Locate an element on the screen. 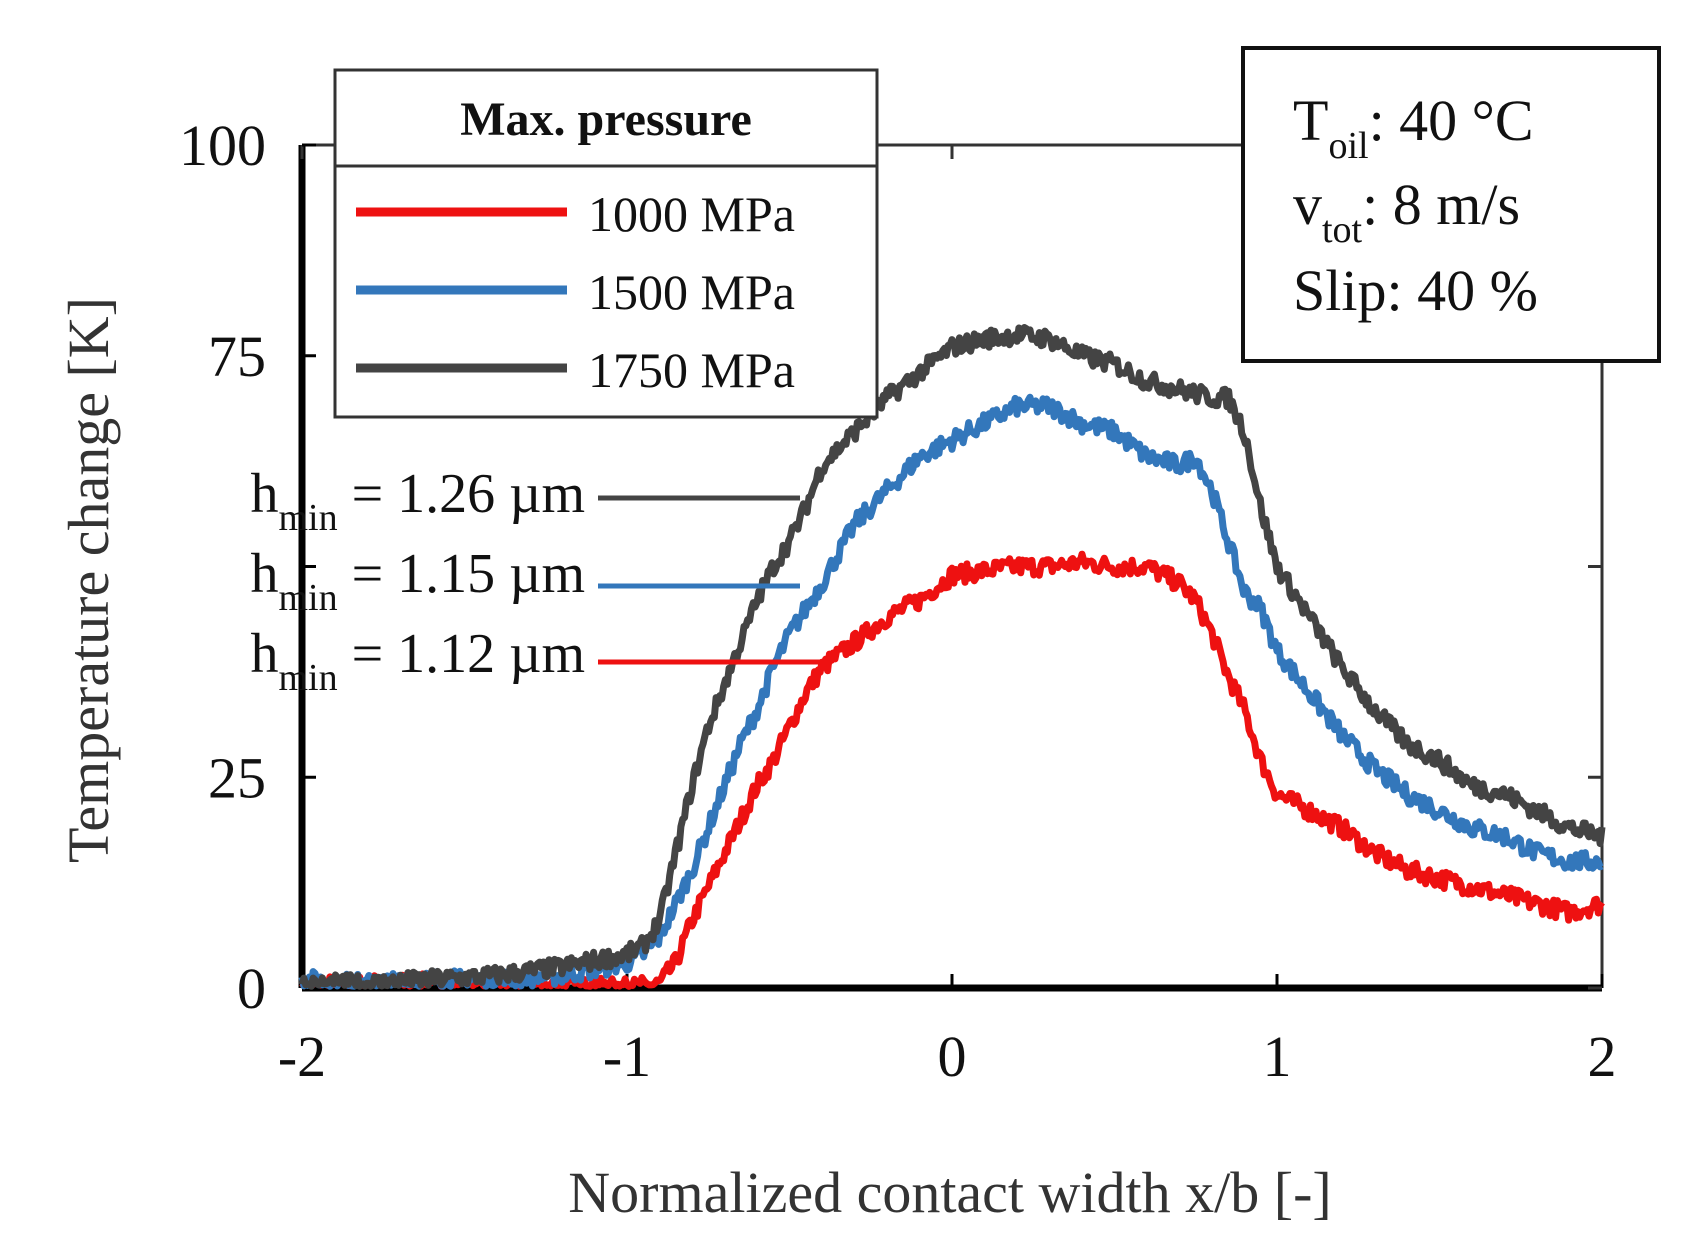 The image size is (1699, 1251). hmin-label: hmin = 1.26 µm is located at coordinates (417, 501).